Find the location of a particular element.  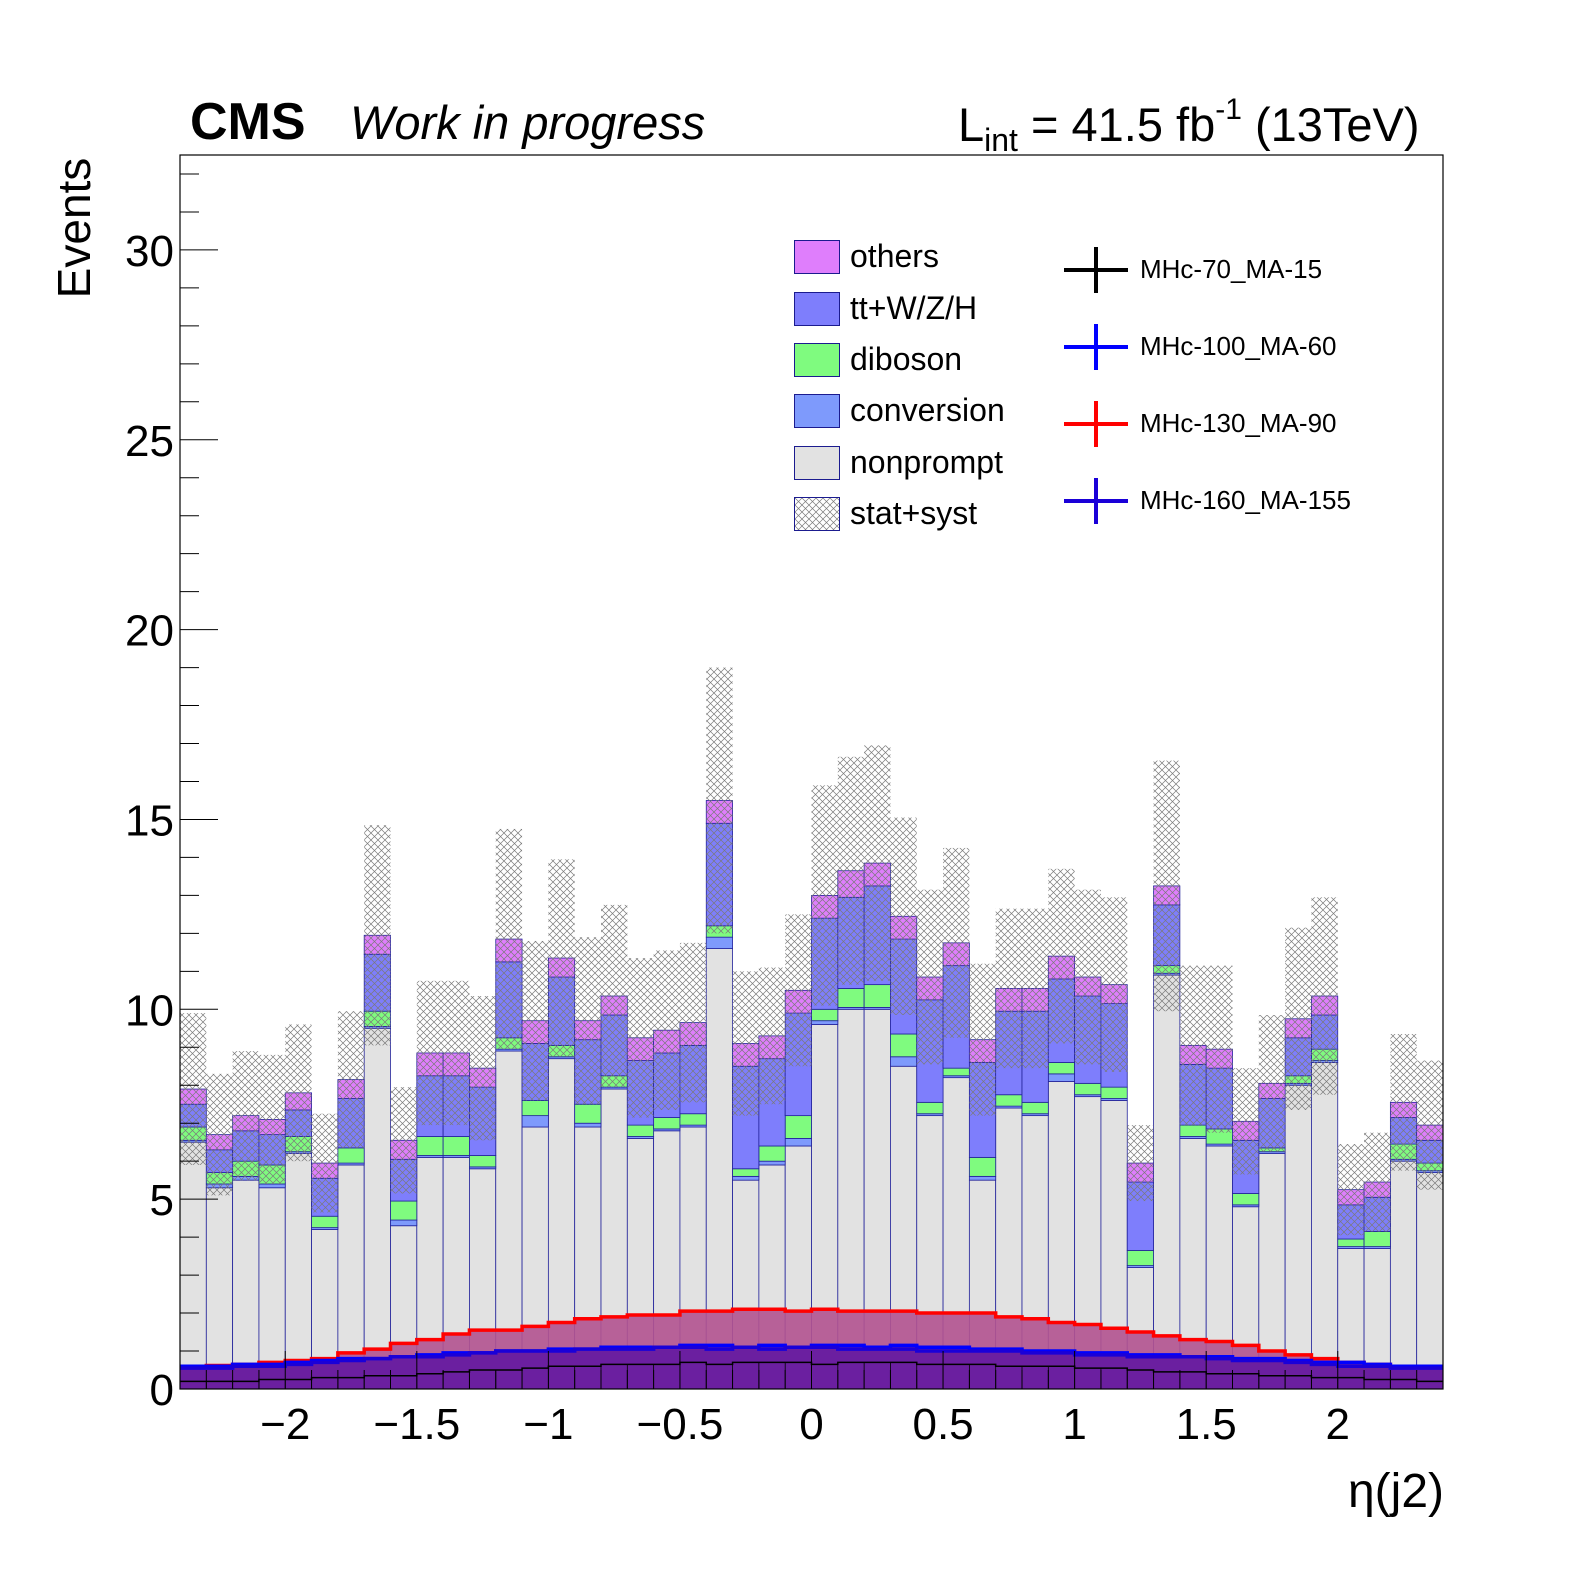

legend-label-others: others is located at coordinates (894, 256).